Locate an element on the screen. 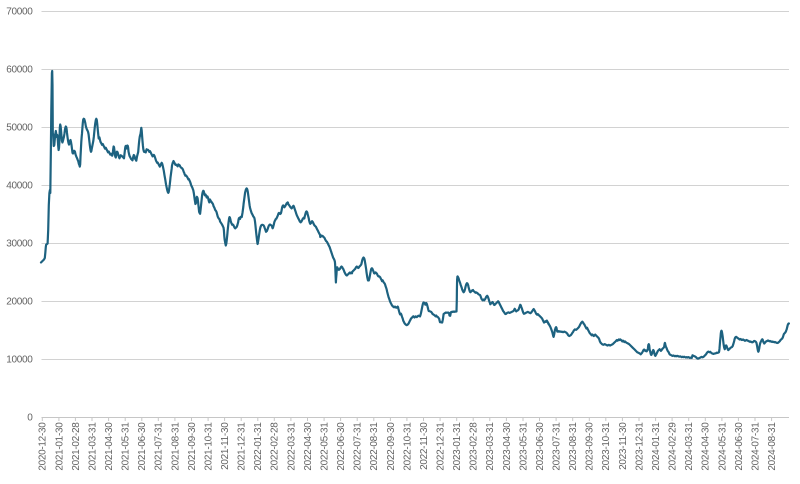  svg-text: 2022-03-31 is located at coordinates (291, 446).